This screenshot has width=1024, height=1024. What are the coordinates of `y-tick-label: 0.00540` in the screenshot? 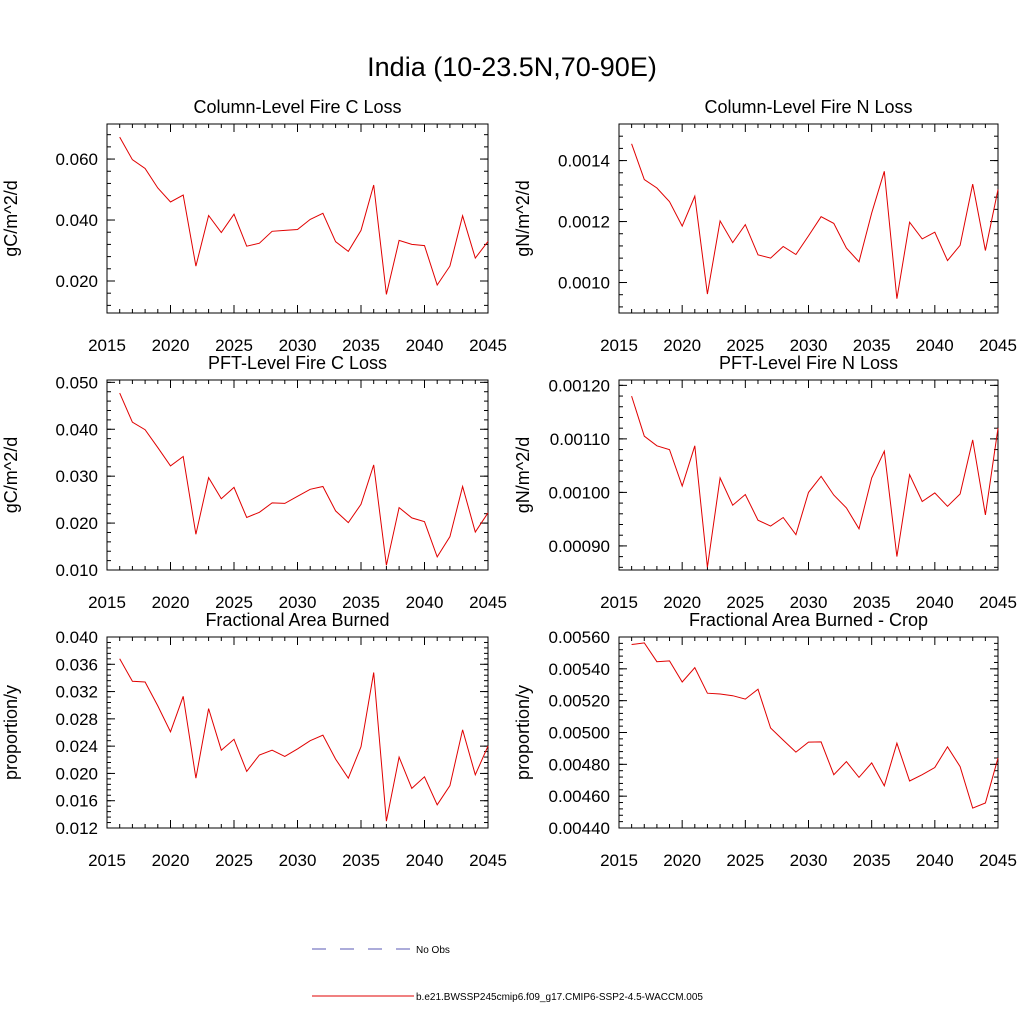 It's located at (579, 669).